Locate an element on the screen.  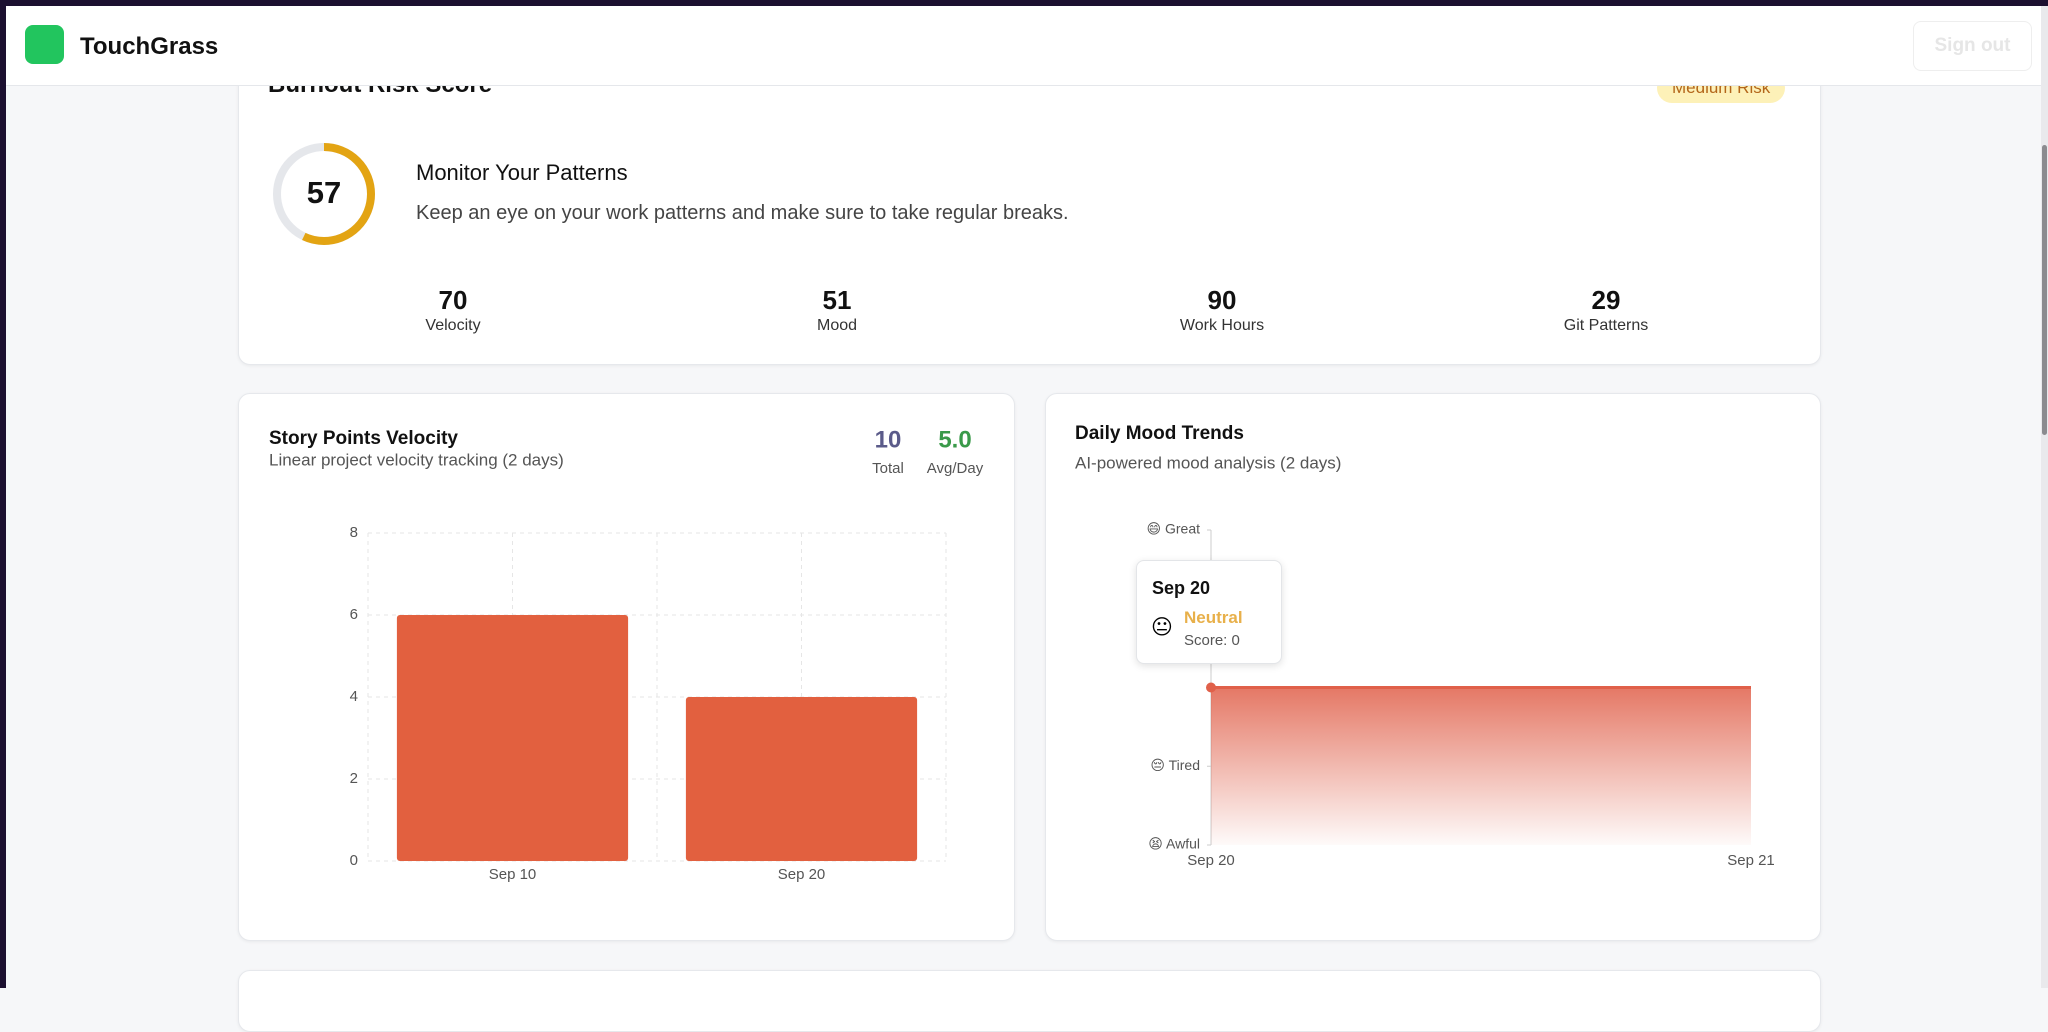
gauge: 57 is located at coordinates (324, 194).